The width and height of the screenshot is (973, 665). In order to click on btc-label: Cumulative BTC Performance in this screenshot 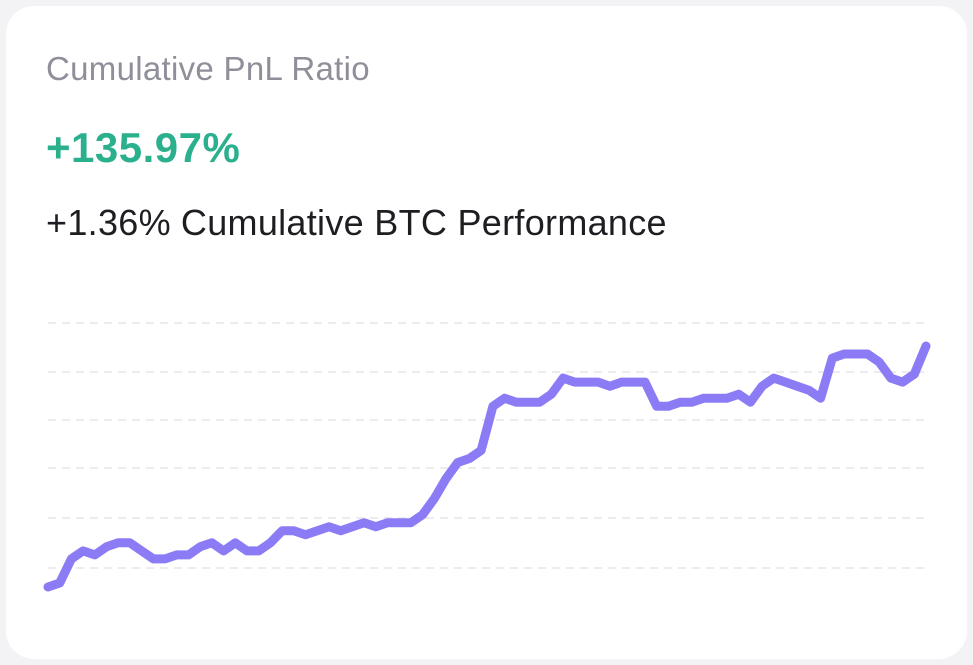, I will do `click(423, 222)`.